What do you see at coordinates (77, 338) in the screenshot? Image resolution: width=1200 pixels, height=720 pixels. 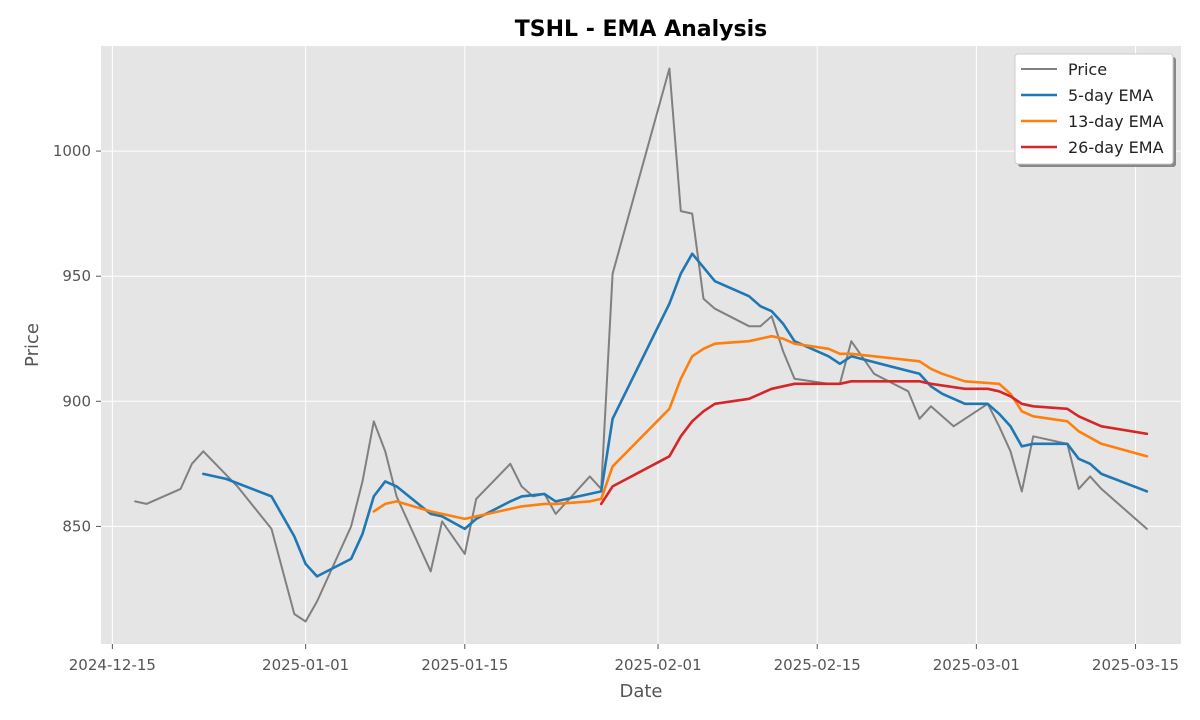 I see `y-axis-ticks: 850 900 950 1000` at bounding box center [77, 338].